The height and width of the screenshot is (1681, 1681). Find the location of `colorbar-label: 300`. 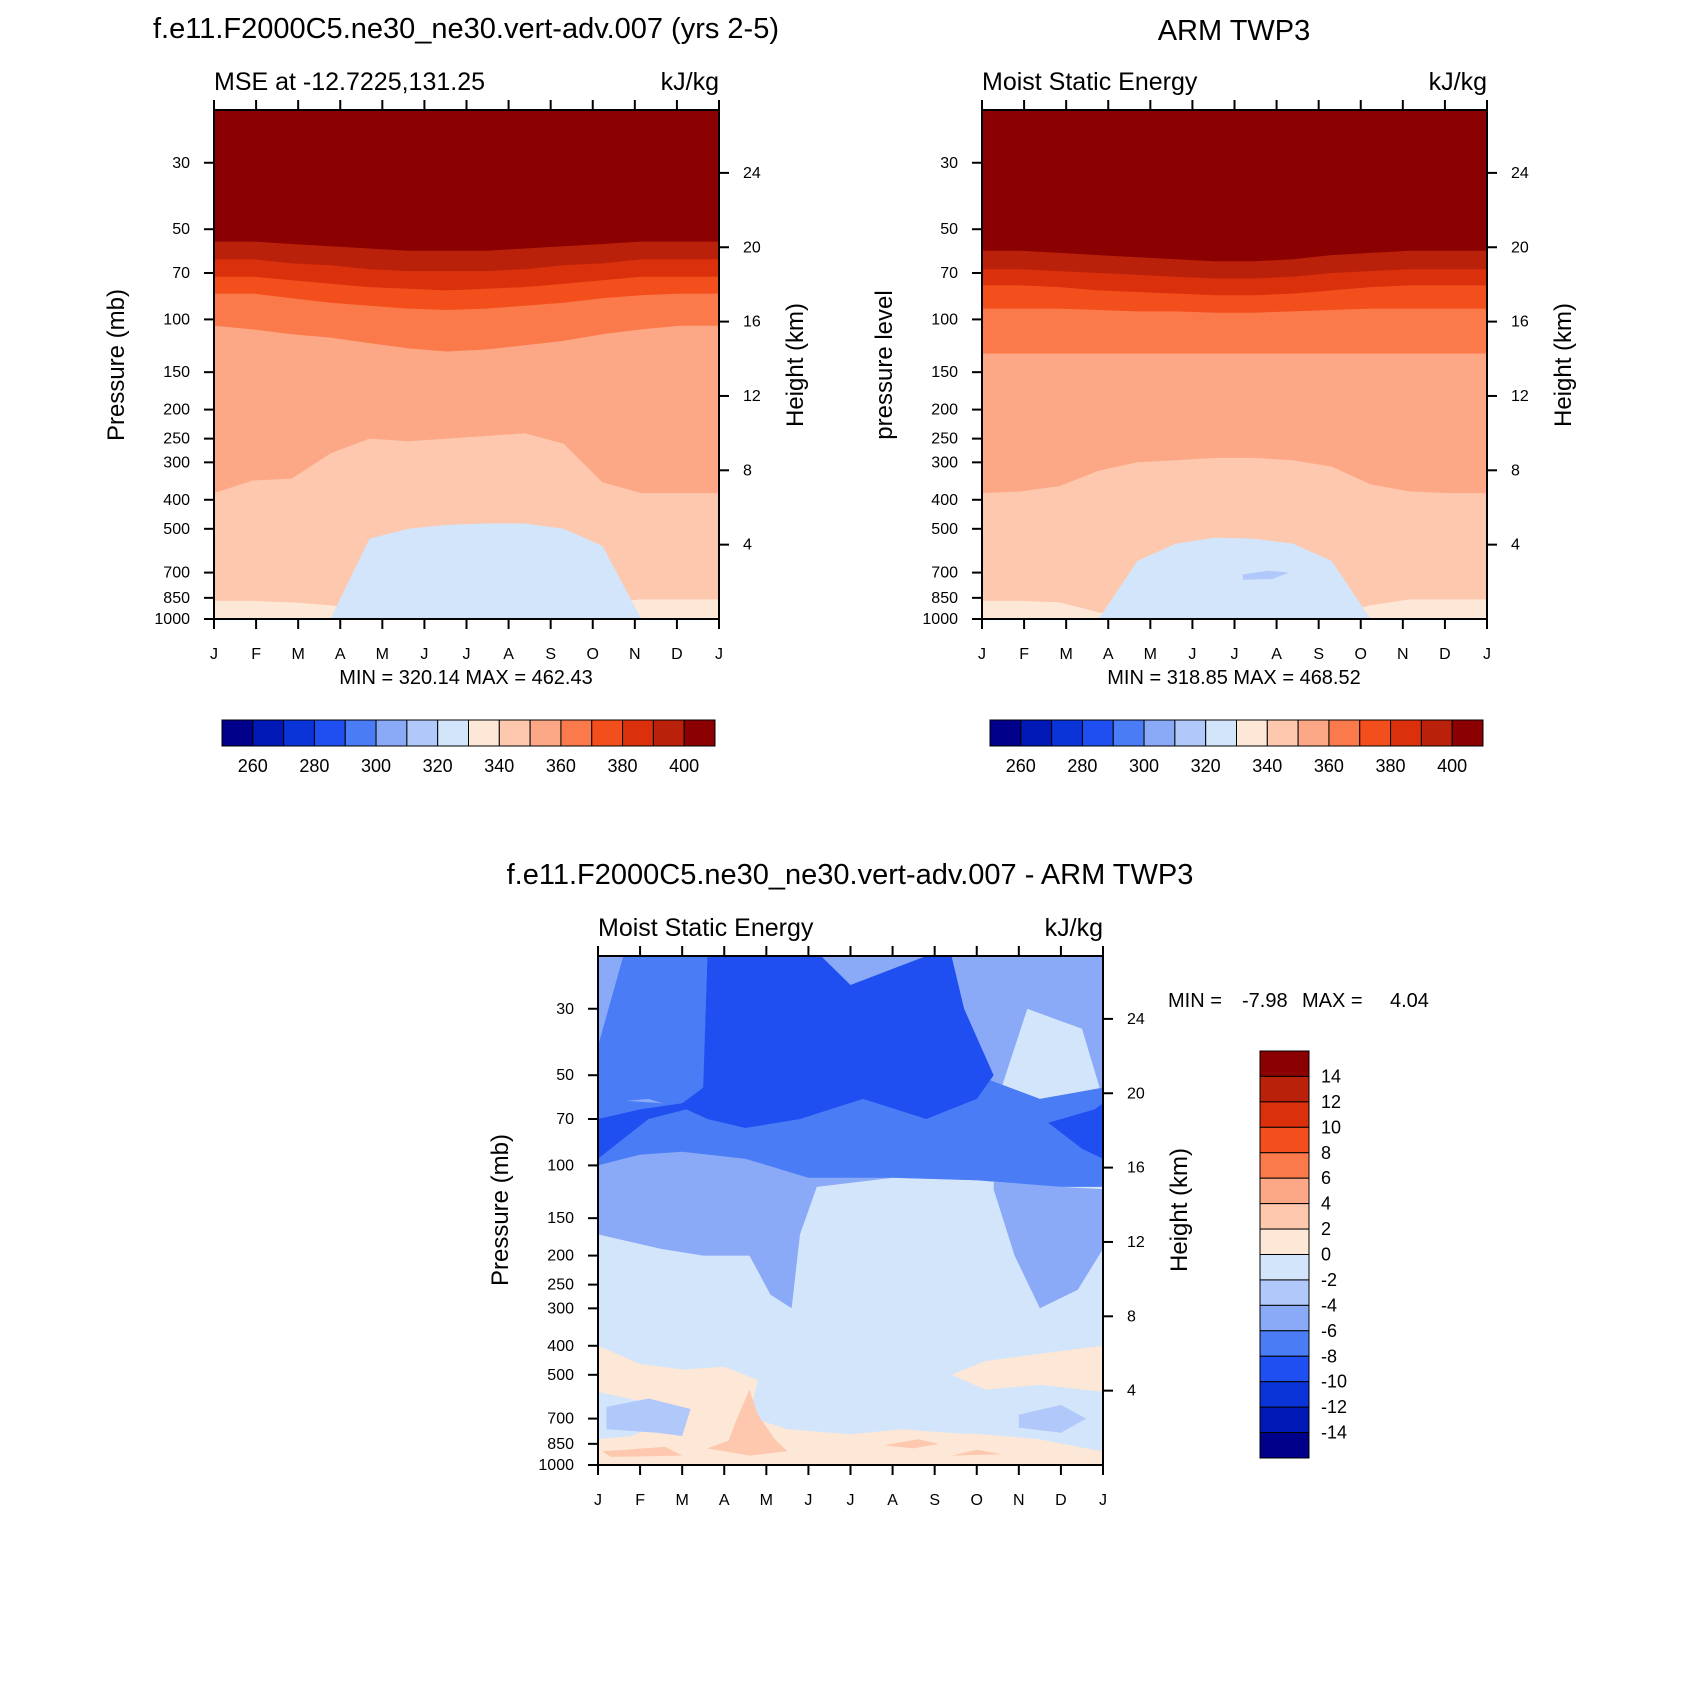

colorbar-label: 300 is located at coordinates (1144, 766).